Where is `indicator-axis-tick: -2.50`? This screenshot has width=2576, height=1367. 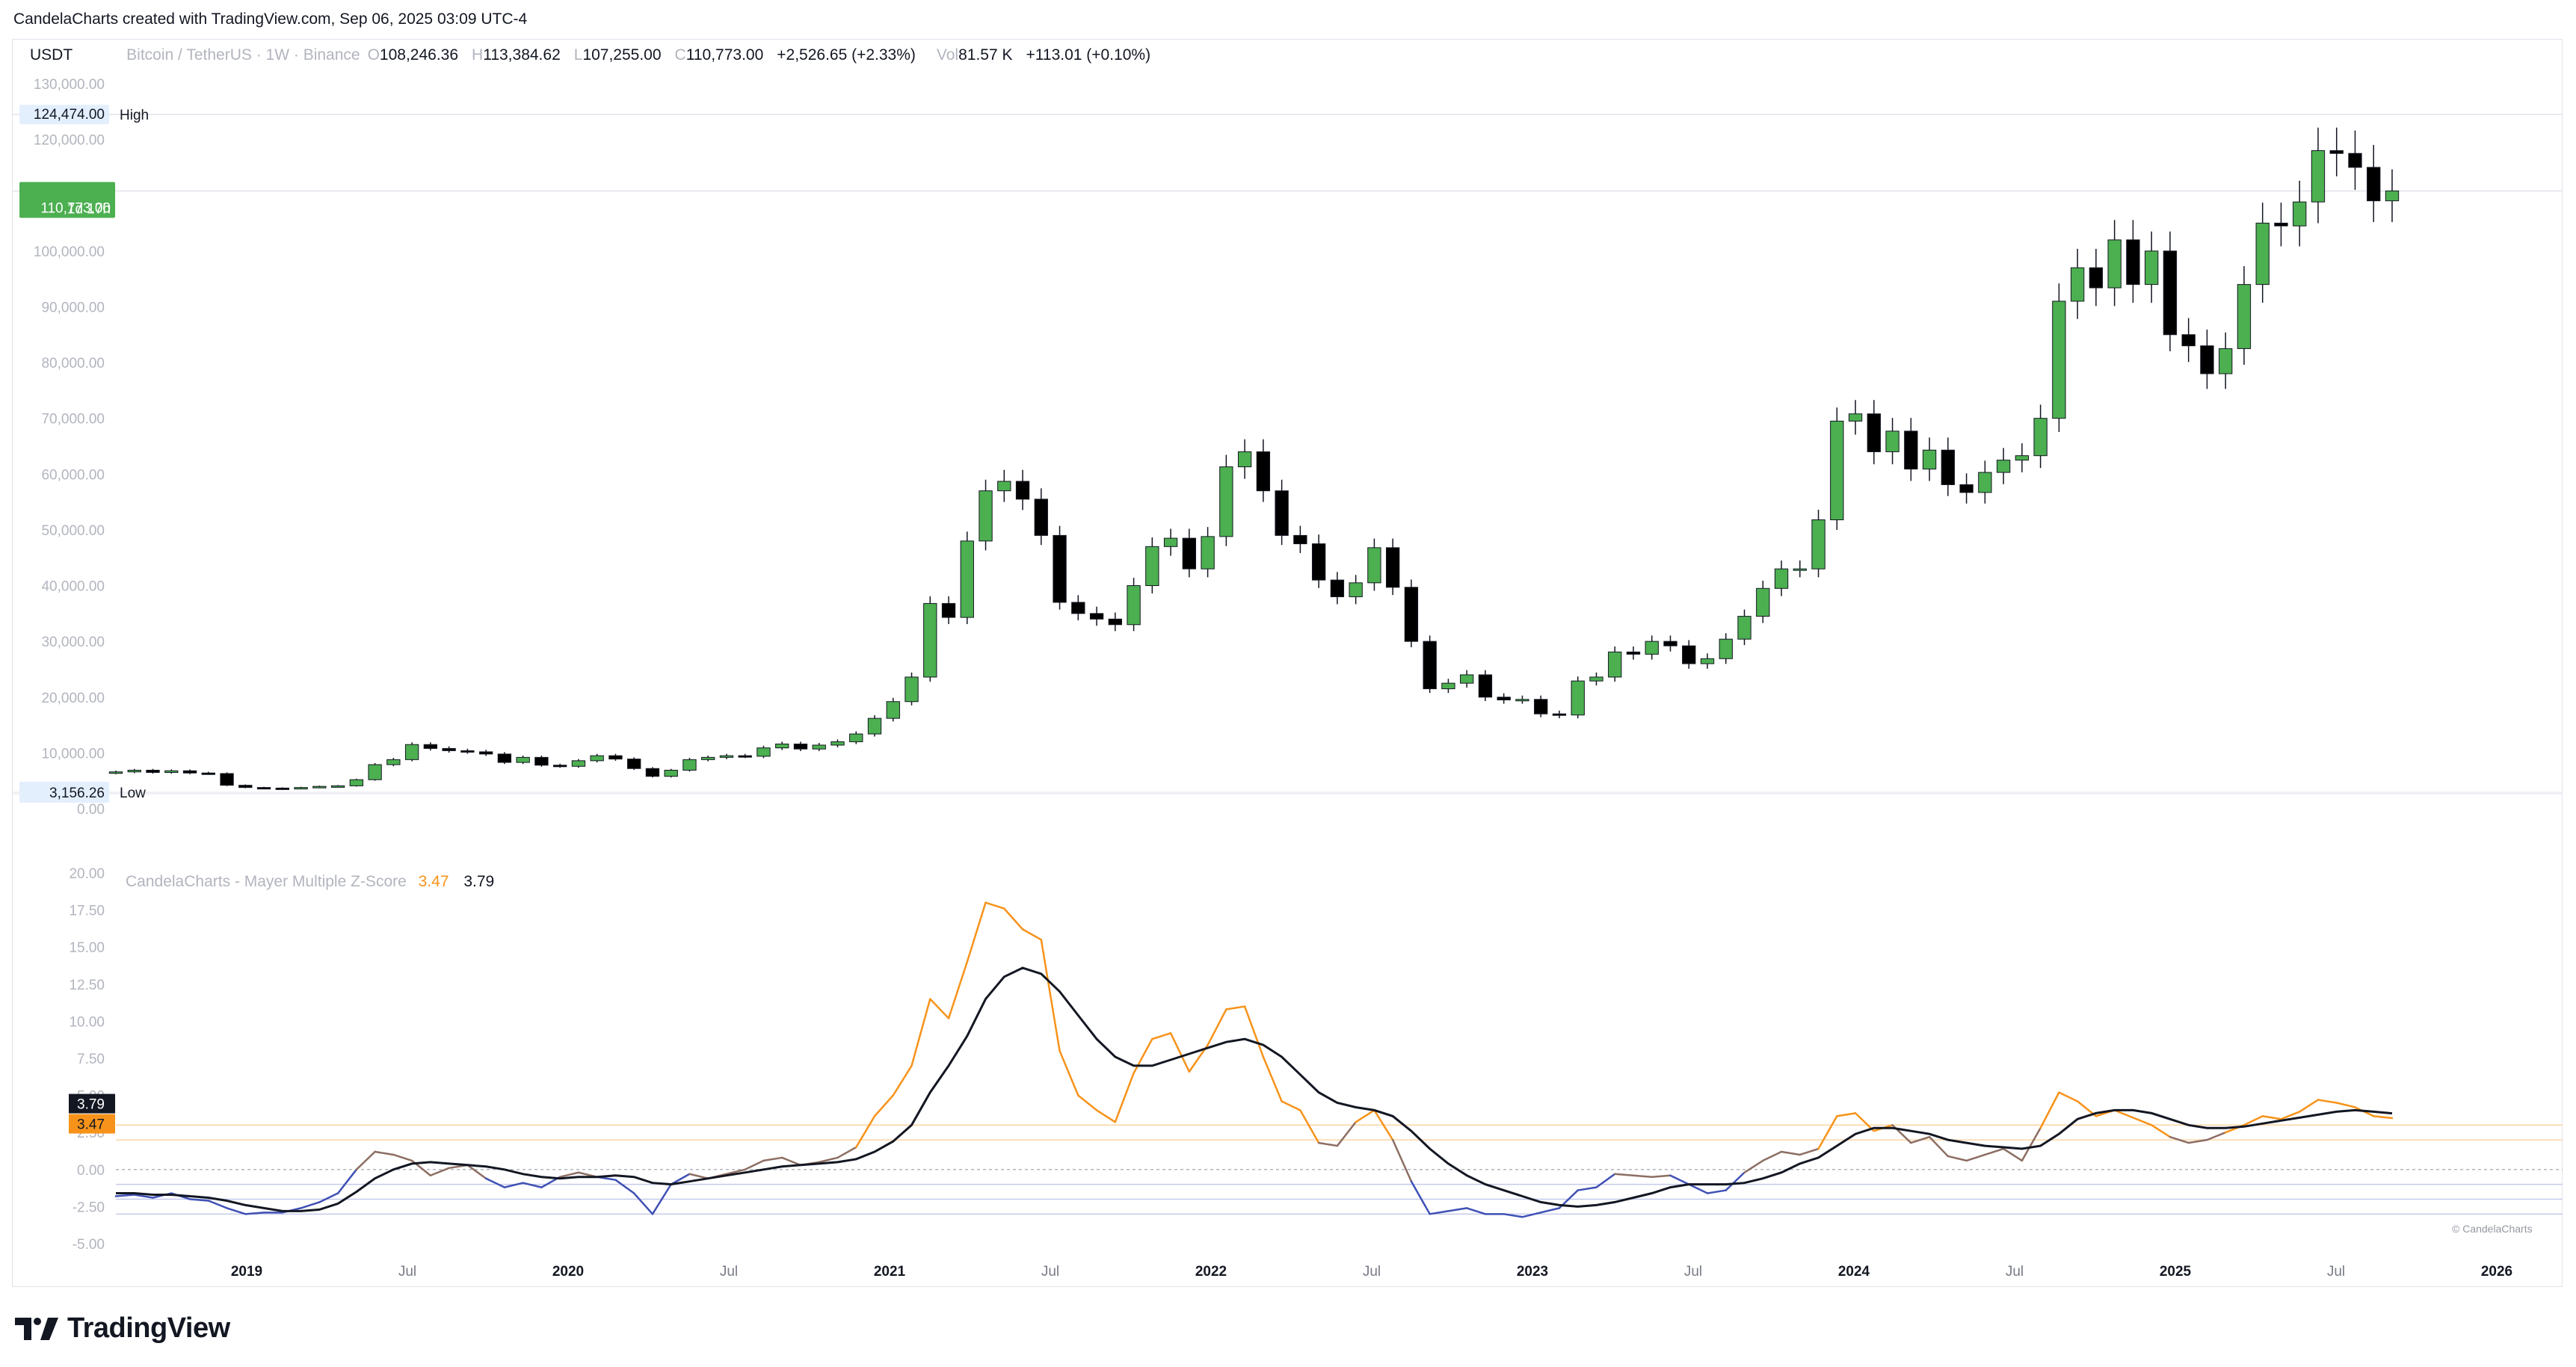 indicator-axis-tick: -2.50 is located at coordinates (89, 1207).